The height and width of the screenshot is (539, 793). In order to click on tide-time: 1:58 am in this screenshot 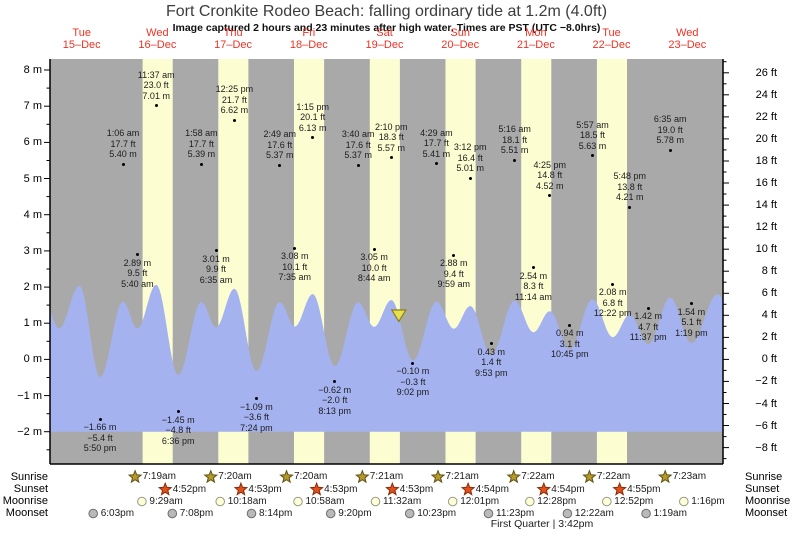, I will do `click(201, 133)`.